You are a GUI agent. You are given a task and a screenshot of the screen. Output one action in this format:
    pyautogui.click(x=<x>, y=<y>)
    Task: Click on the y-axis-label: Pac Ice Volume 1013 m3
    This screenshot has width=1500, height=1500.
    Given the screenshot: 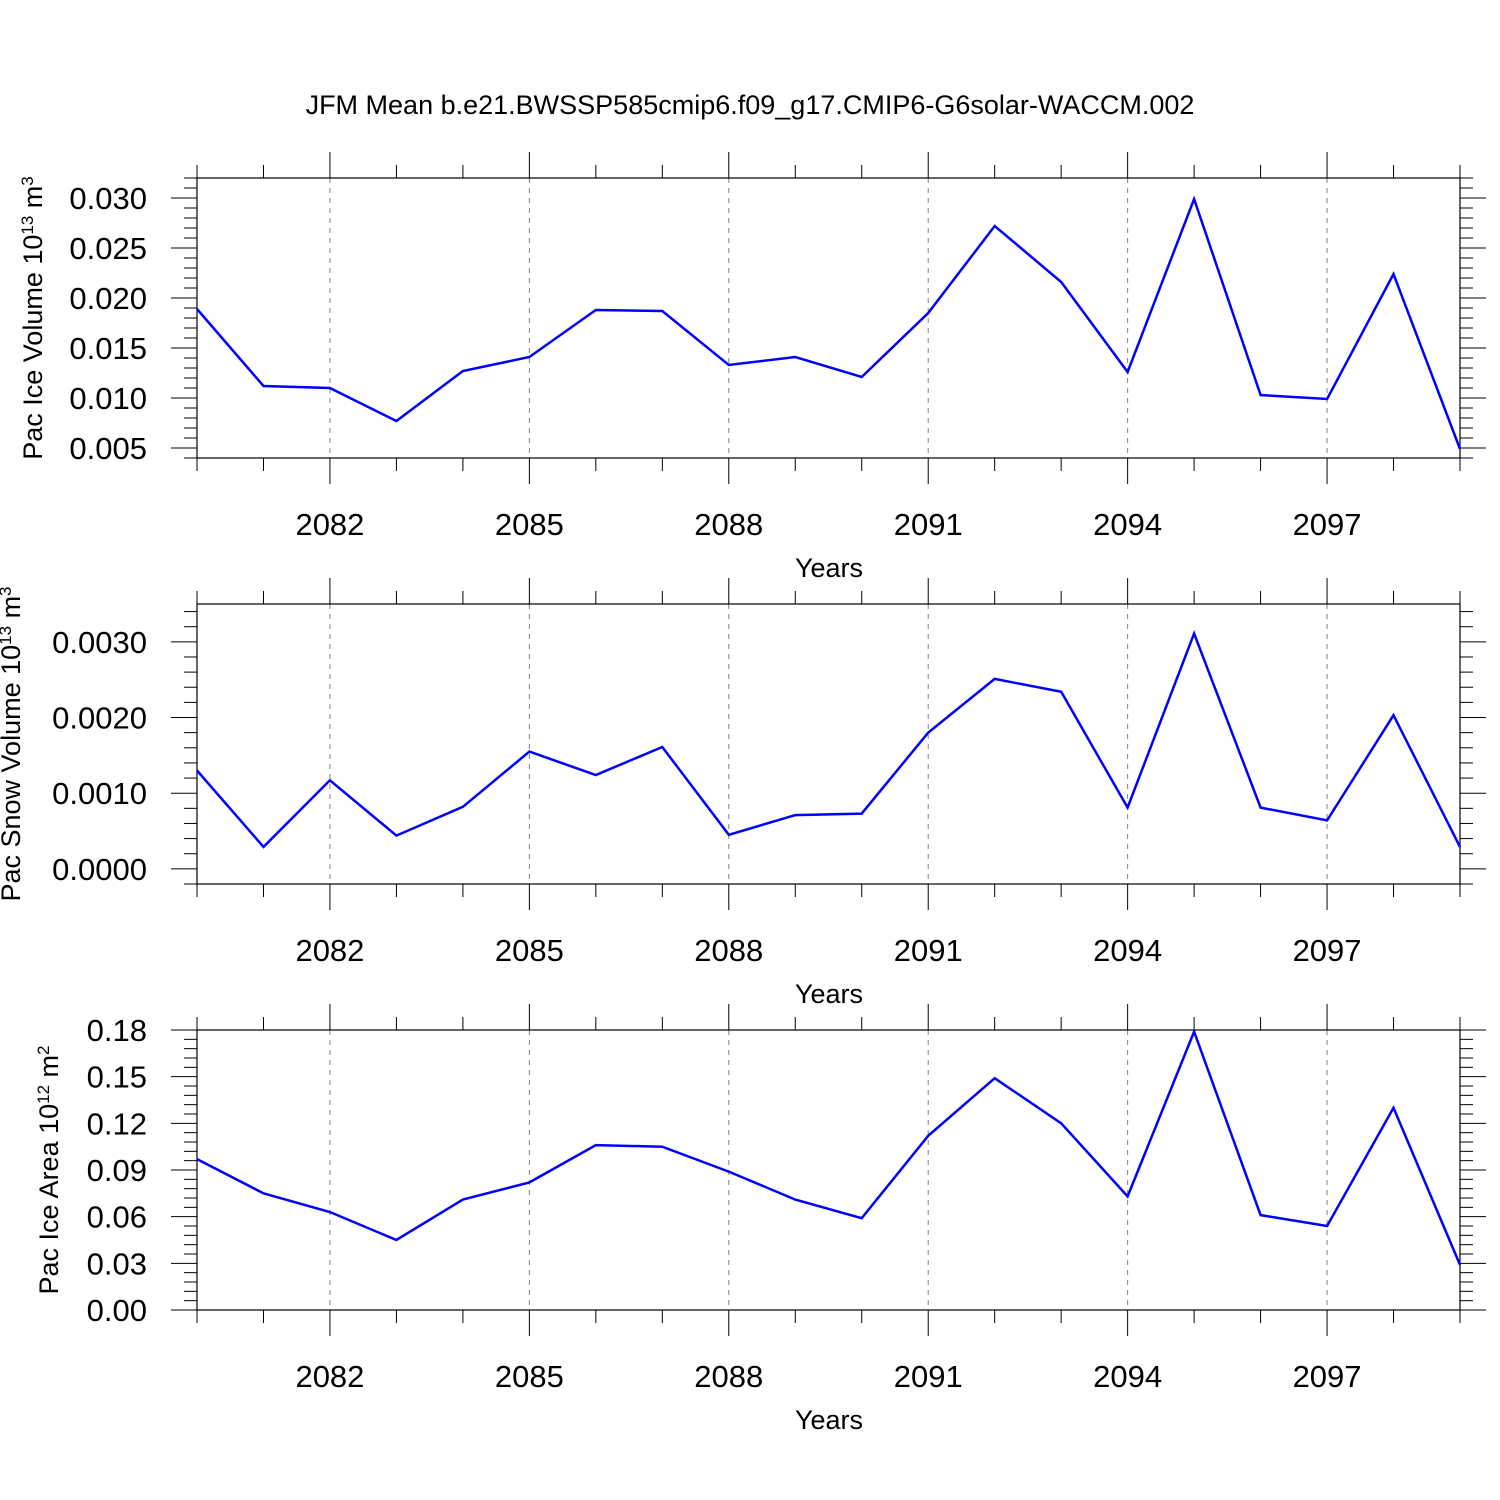 What is the action you would take?
    pyautogui.click(x=33, y=318)
    